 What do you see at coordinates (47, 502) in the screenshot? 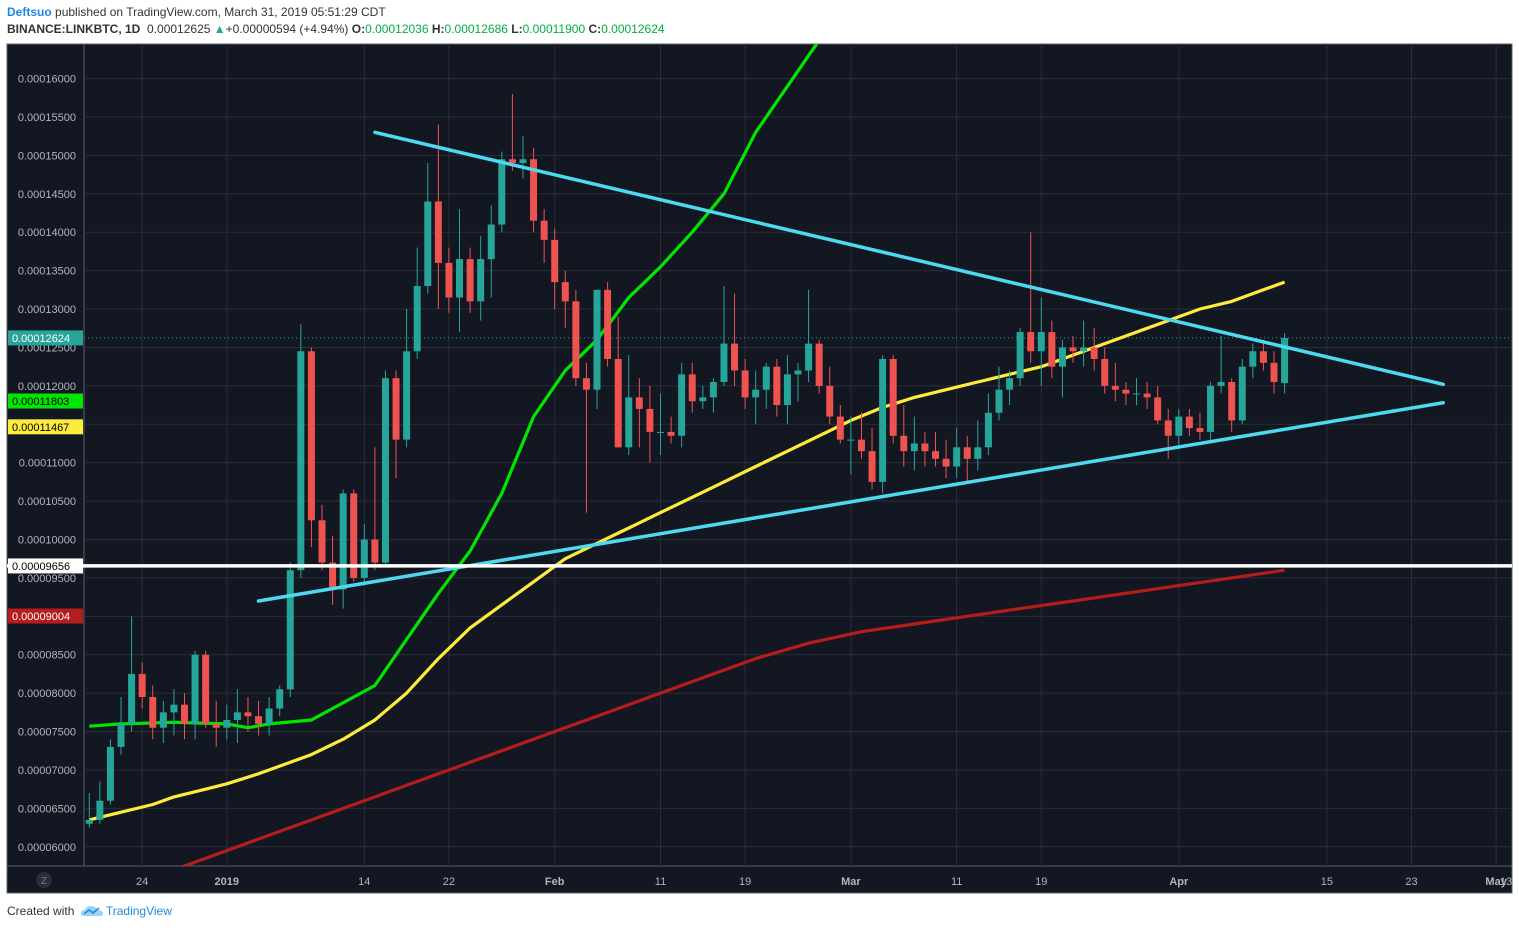
I see `y-tick-label: 0.00010500` at bounding box center [47, 502].